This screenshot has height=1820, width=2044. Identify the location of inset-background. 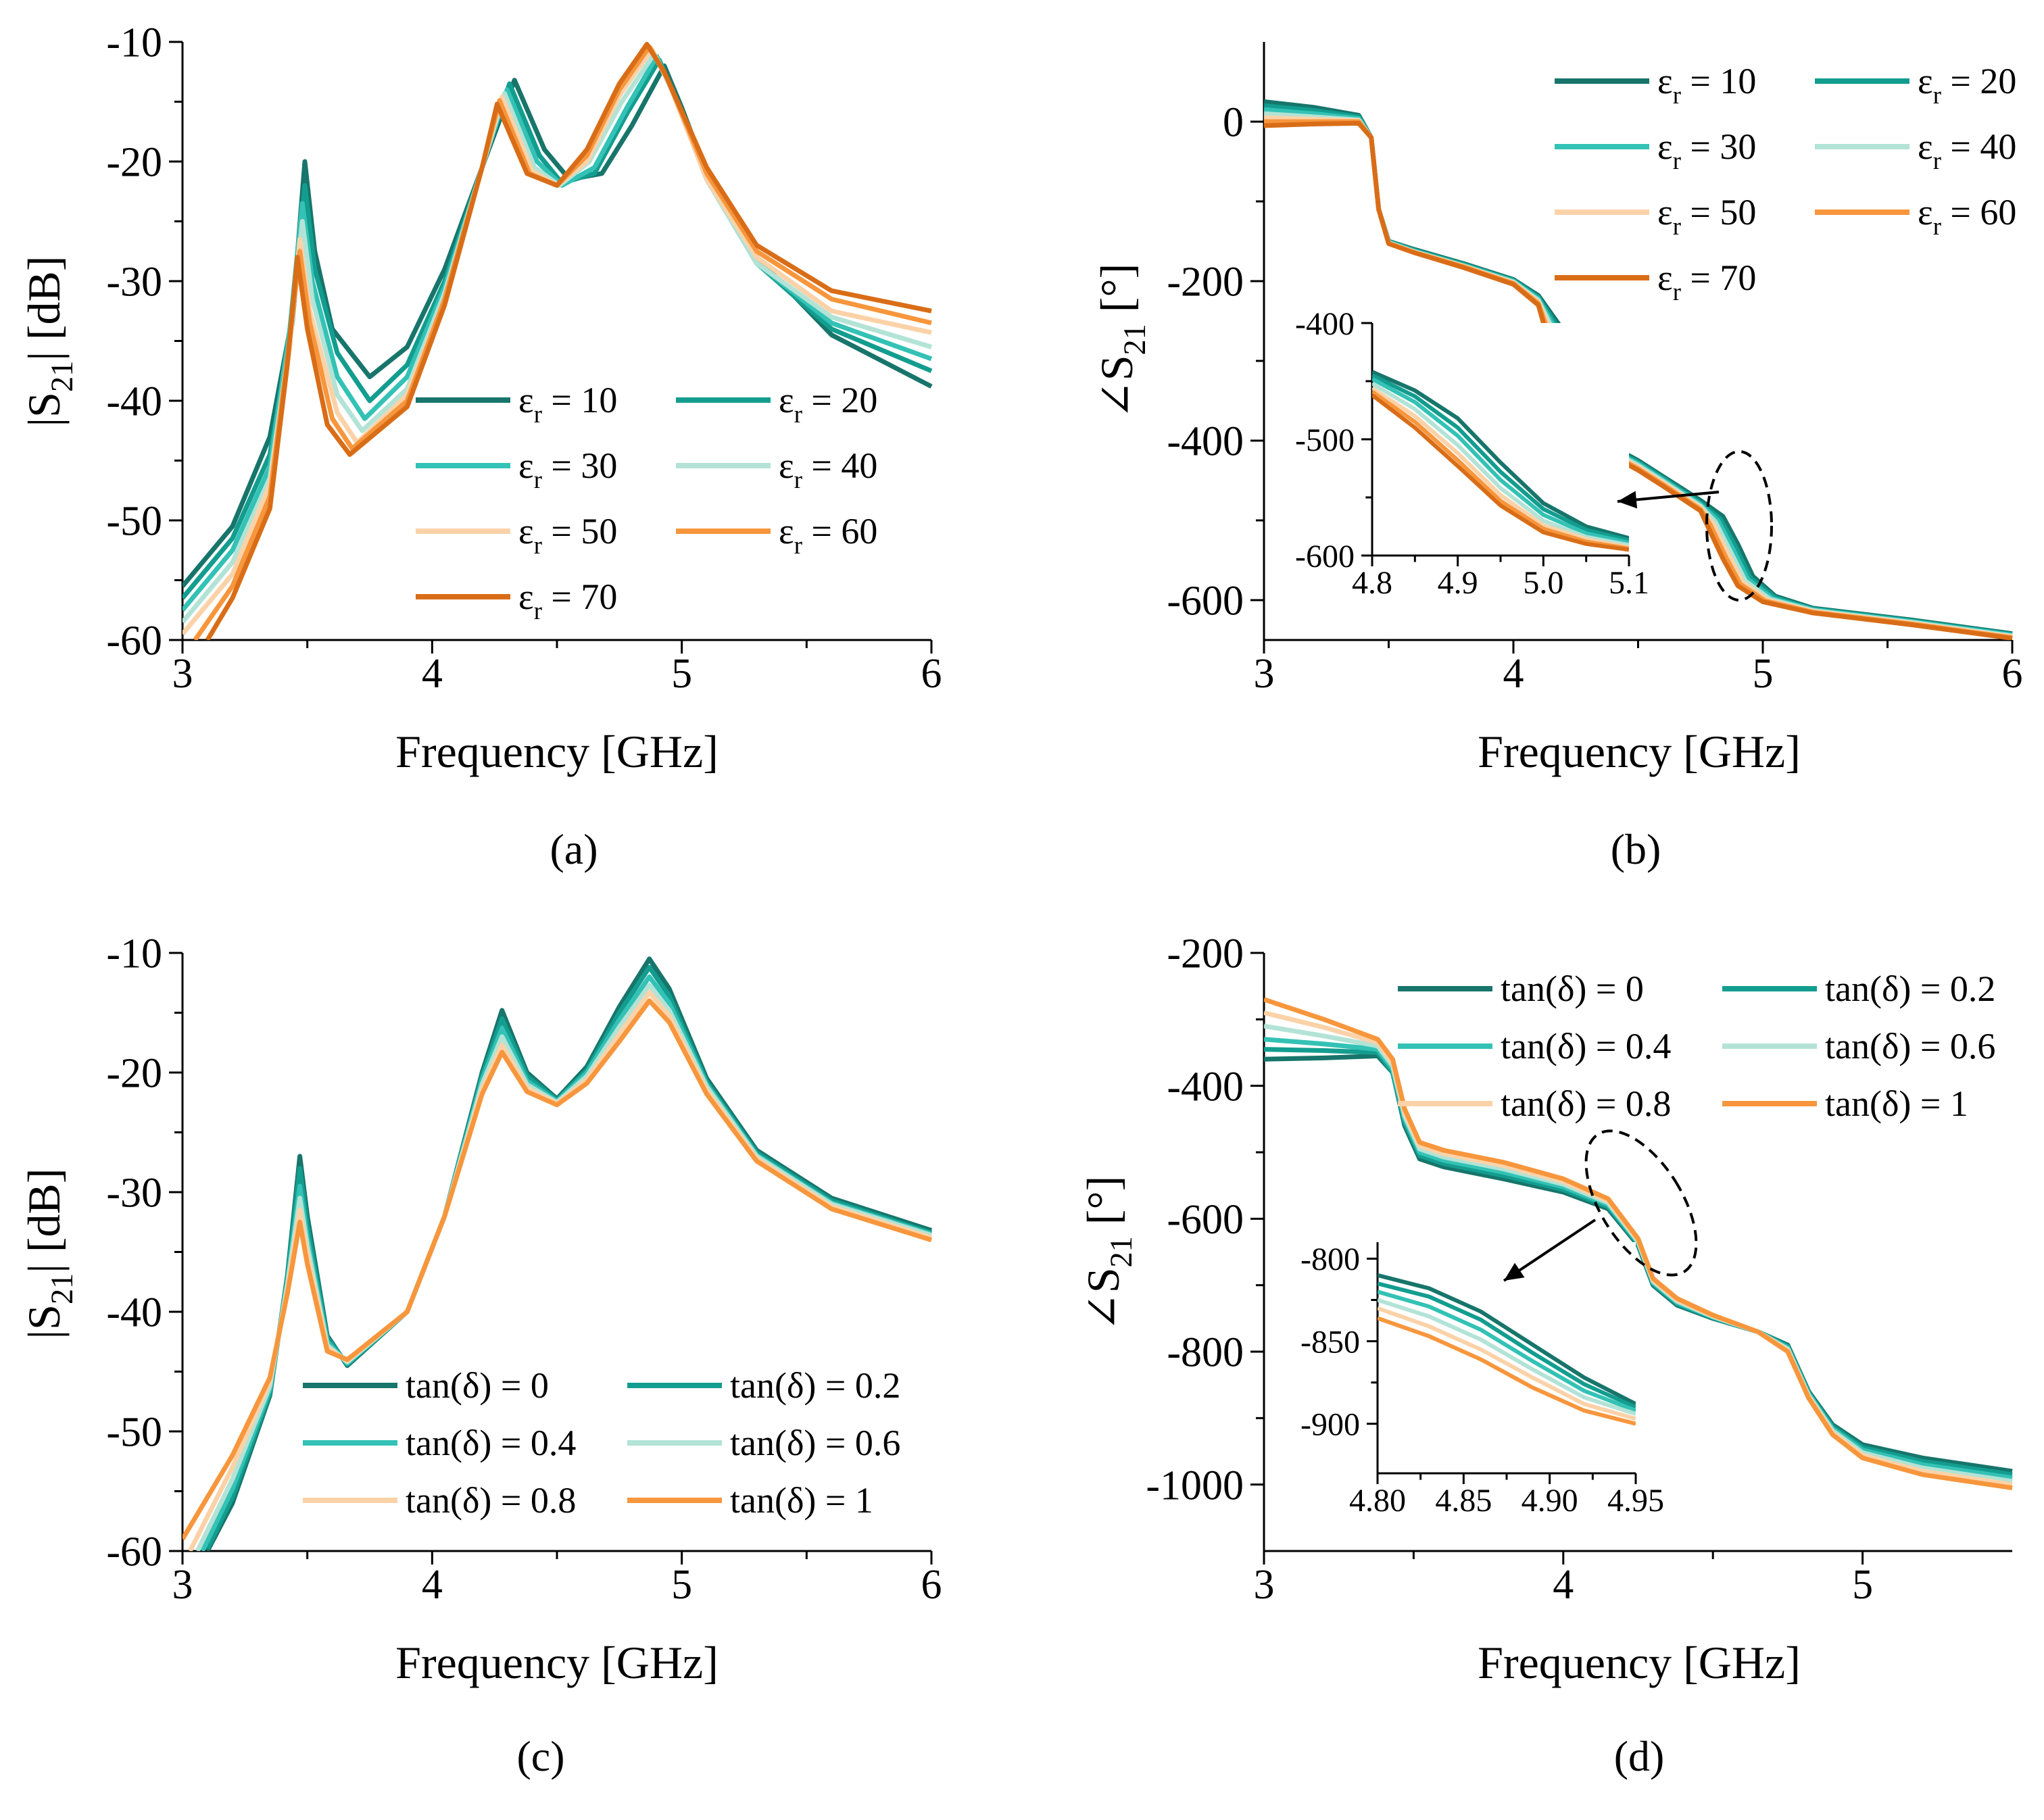
(1507, 1357).